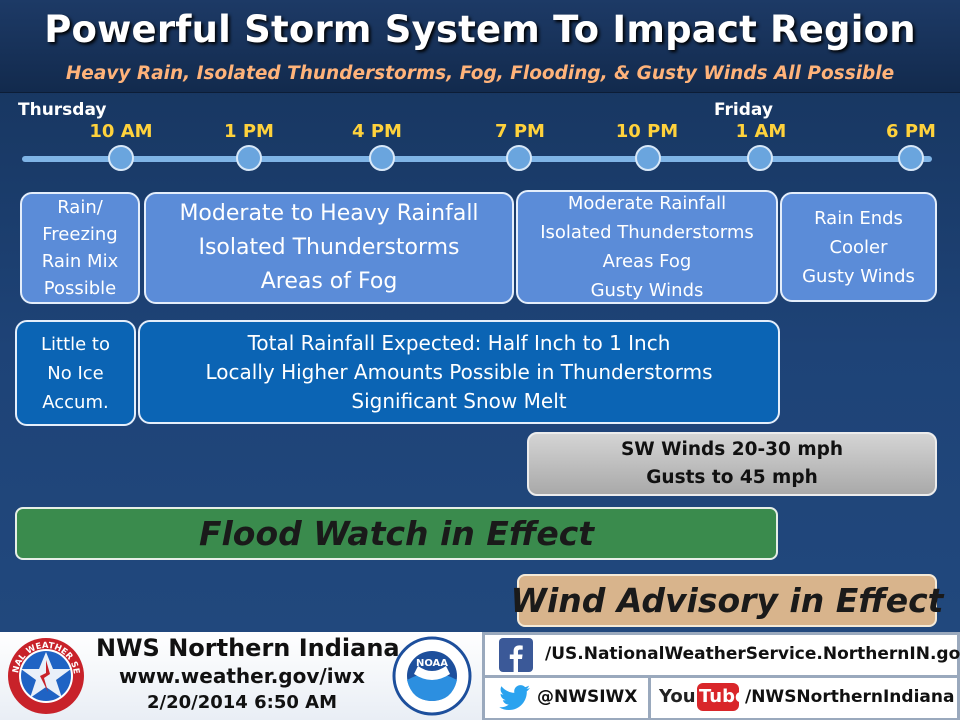 The image size is (960, 720). I want to click on noaa-text: NOAA, so click(432, 663).